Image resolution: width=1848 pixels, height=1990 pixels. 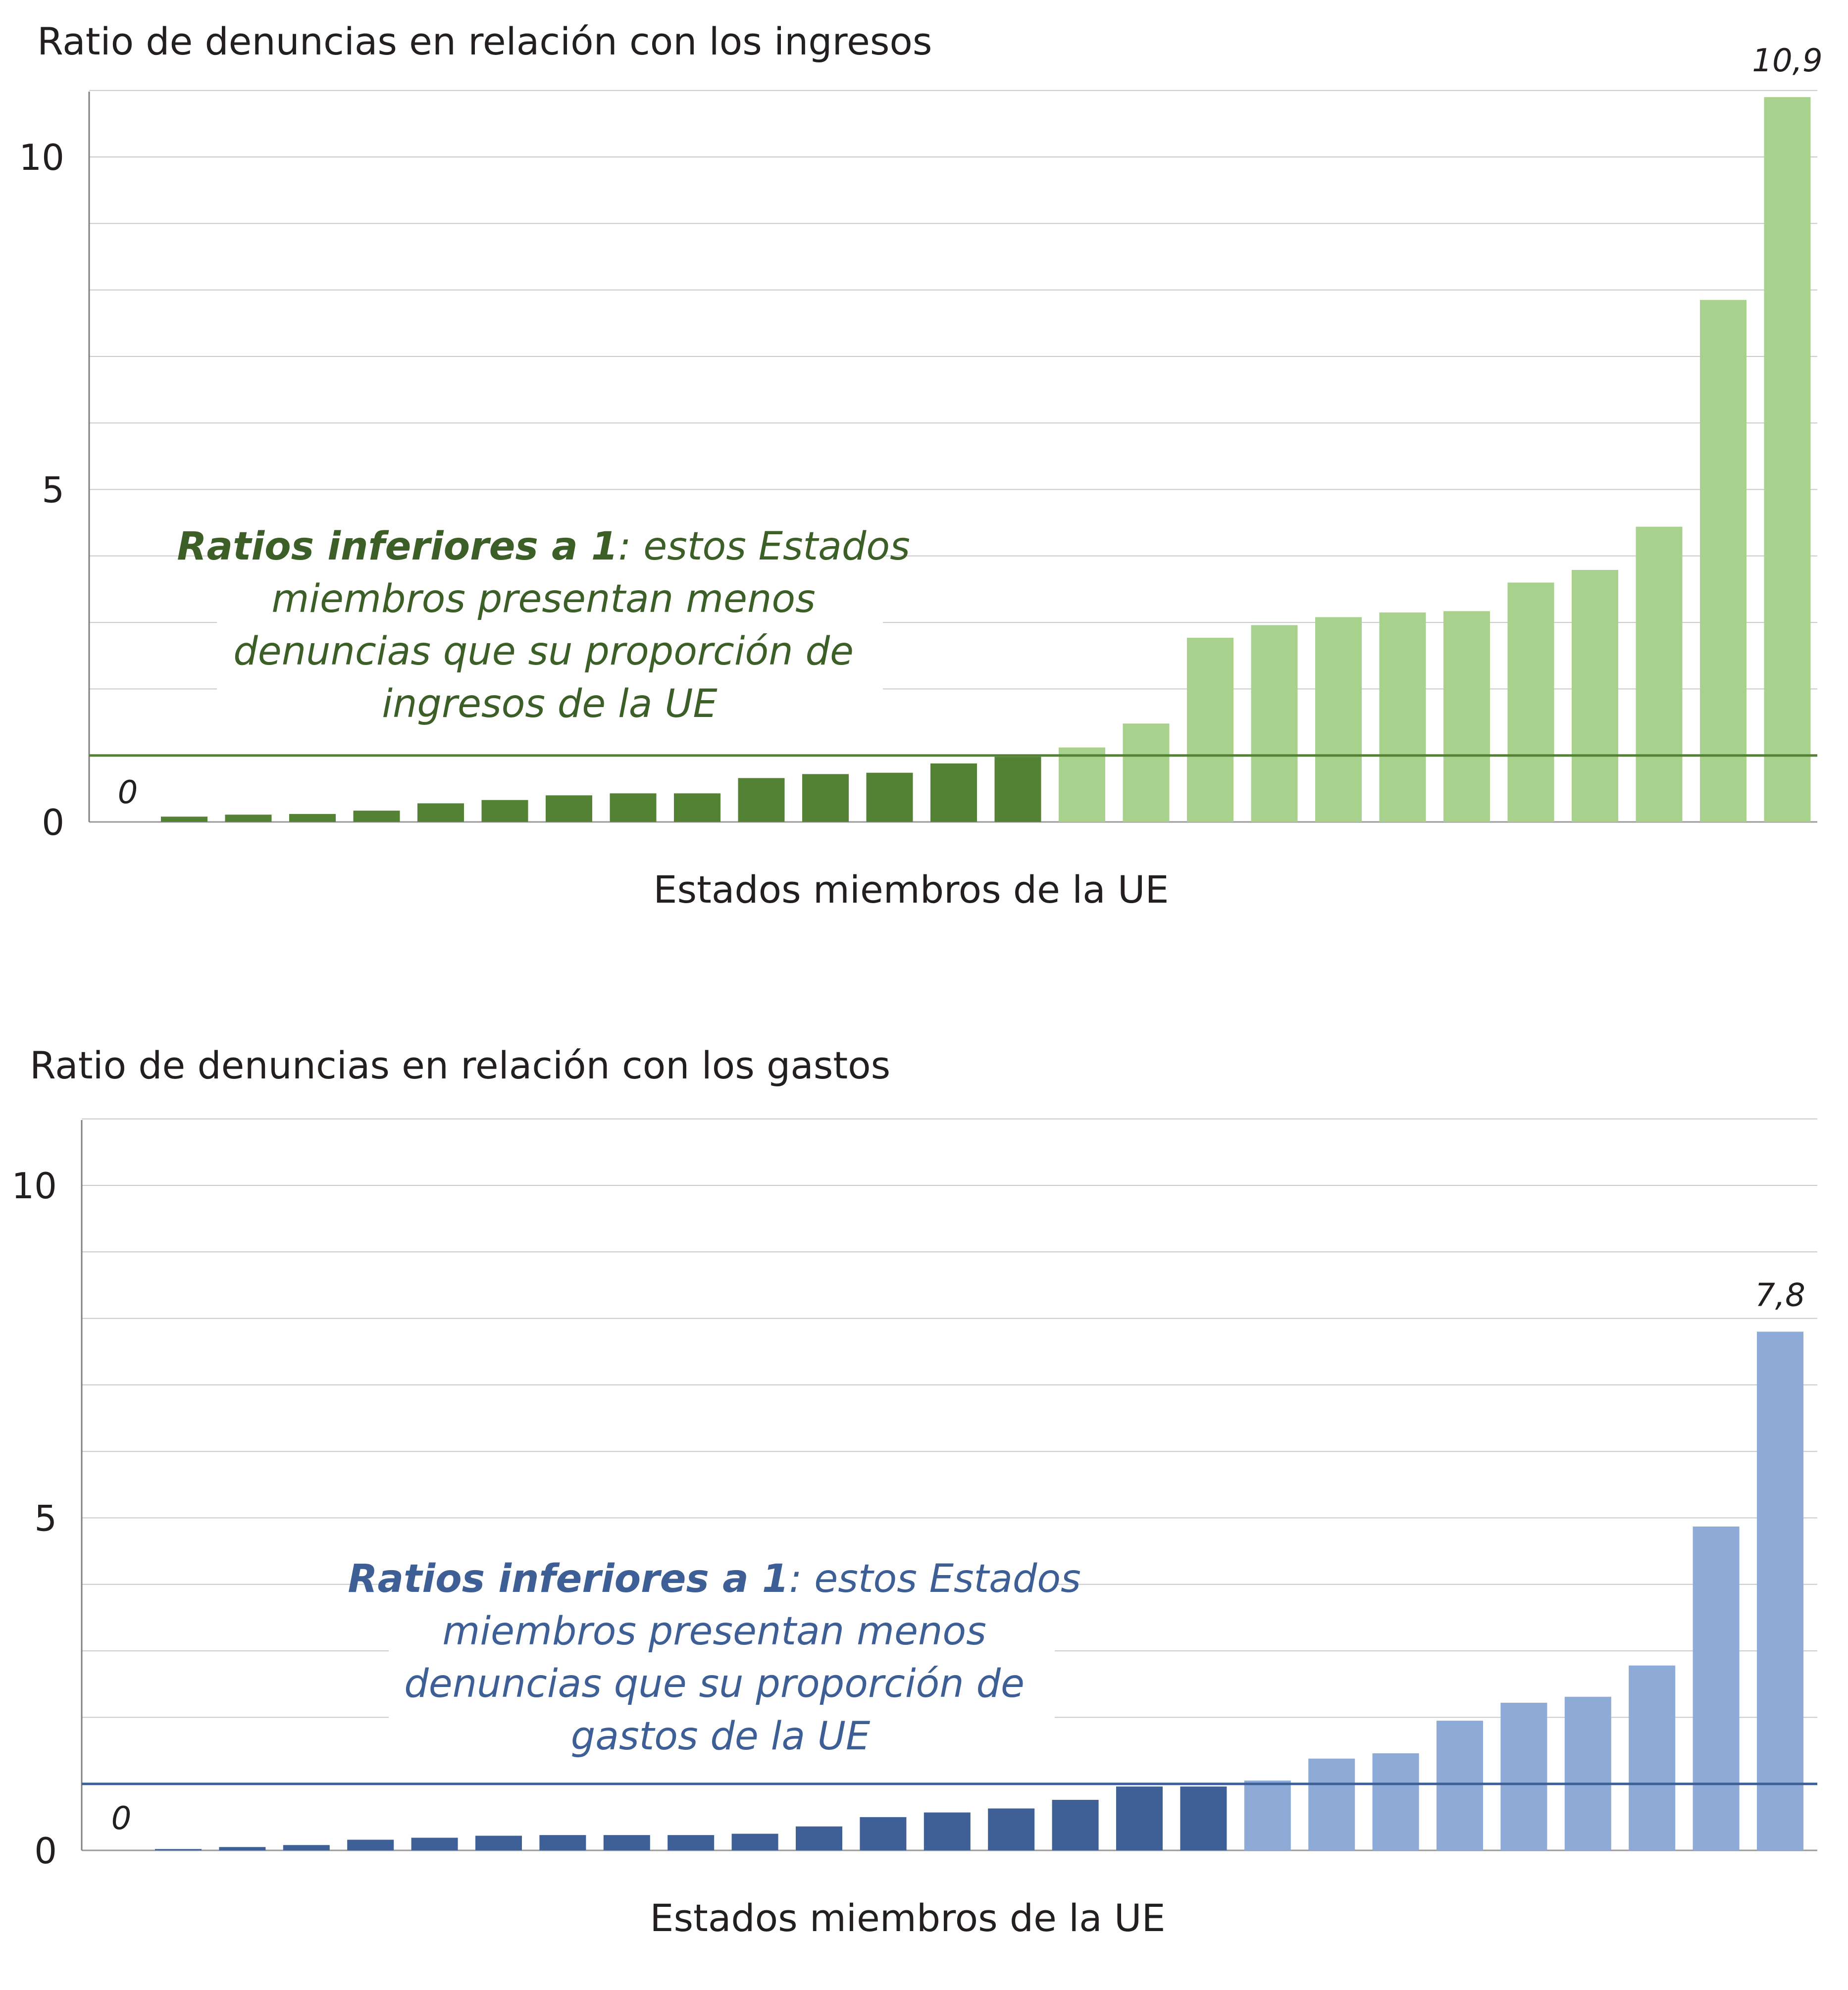 What do you see at coordinates (1780, 1296) in the screenshot?
I see `max-value-label: 7,8` at bounding box center [1780, 1296].